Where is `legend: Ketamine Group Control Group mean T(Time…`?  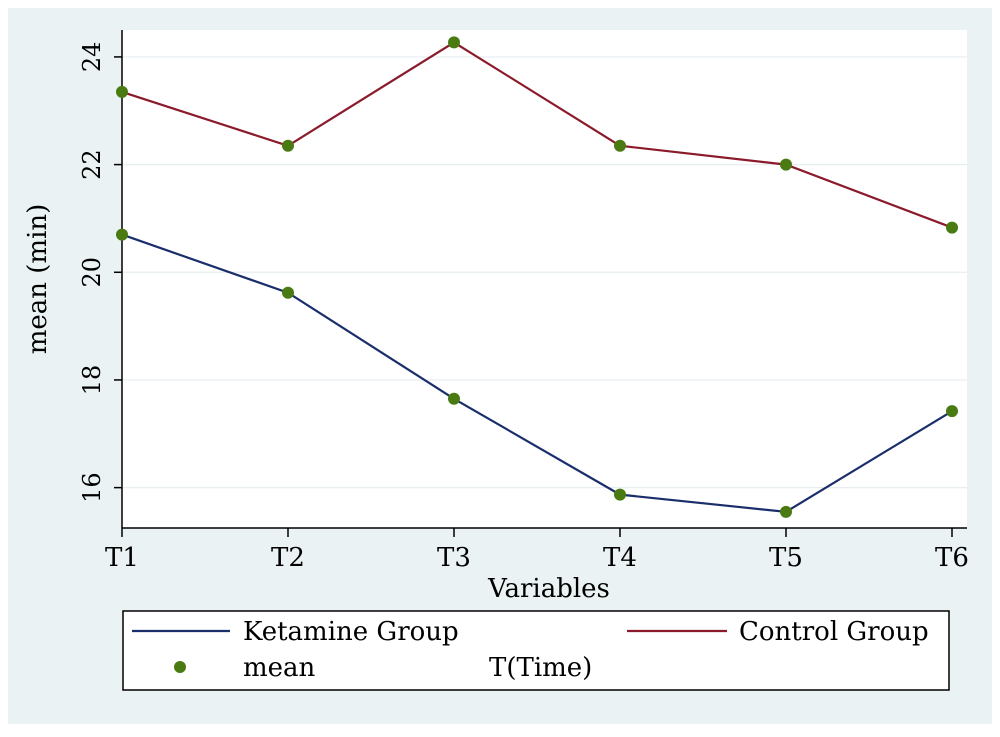 legend: Ketamine Group Control Group mean T(Time… is located at coordinates (536, 650).